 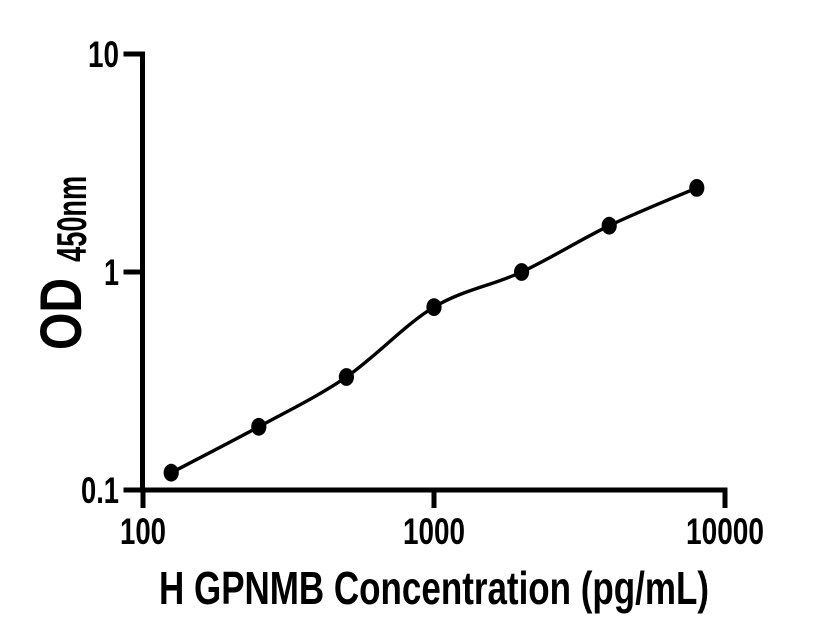 What do you see at coordinates (100, 490) in the screenshot?
I see `y-tick-label-0-1: 0.1` at bounding box center [100, 490].